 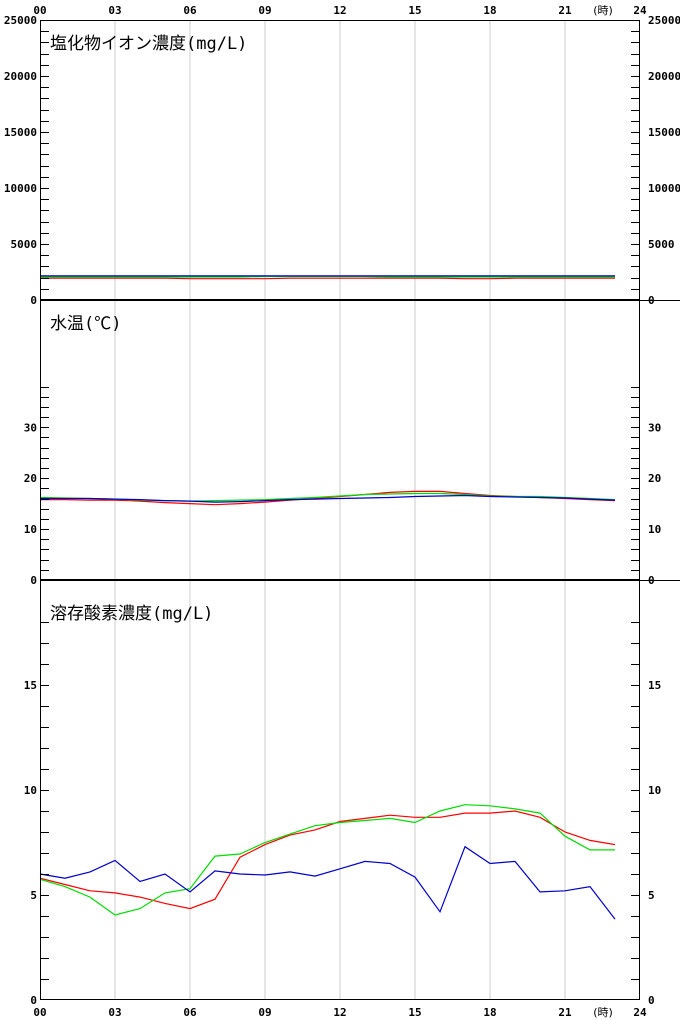 What do you see at coordinates (131, 614) in the screenshot?
I see `panel-title-dissolved-oxygen: 溶存酸素濃度(mg/L)` at bounding box center [131, 614].